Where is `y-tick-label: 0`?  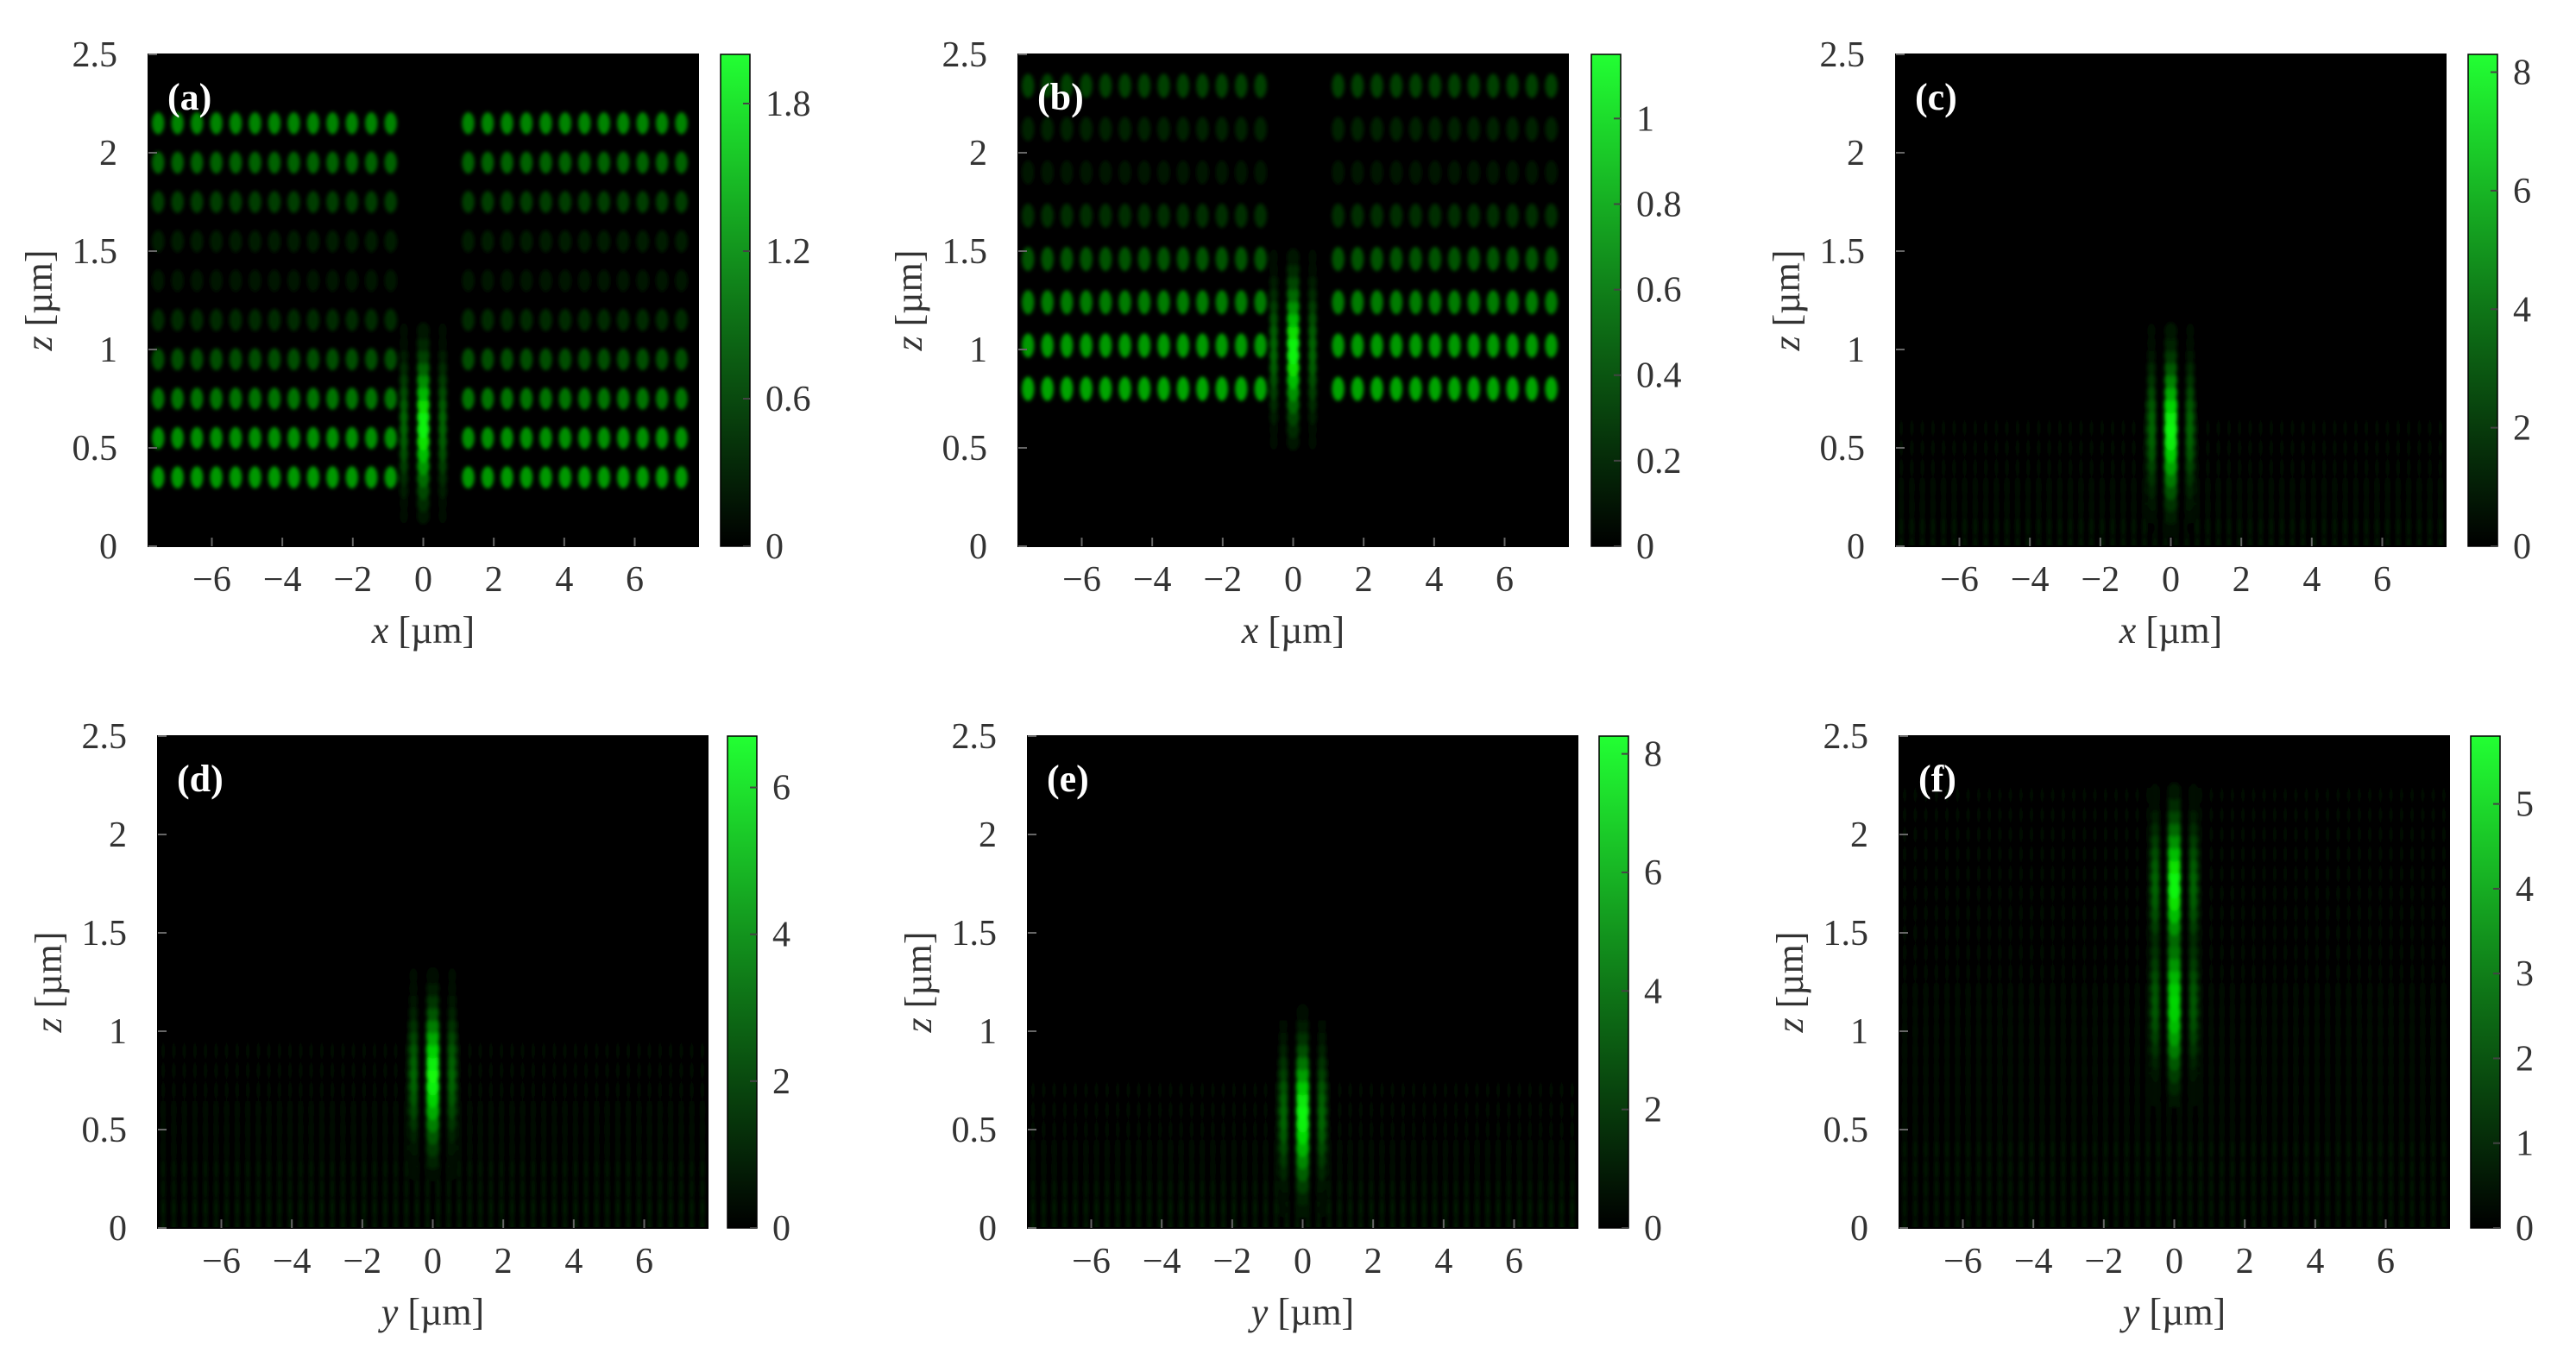 y-tick-label: 0 is located at coordinates (1856, 547).